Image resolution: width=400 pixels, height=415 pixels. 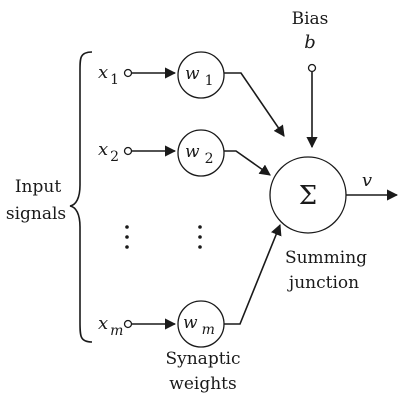 What do you see at coordinates (38, 187) in the screenshot?
I see `input-signals-label-line1: Input` at bounding box center [38, 187].